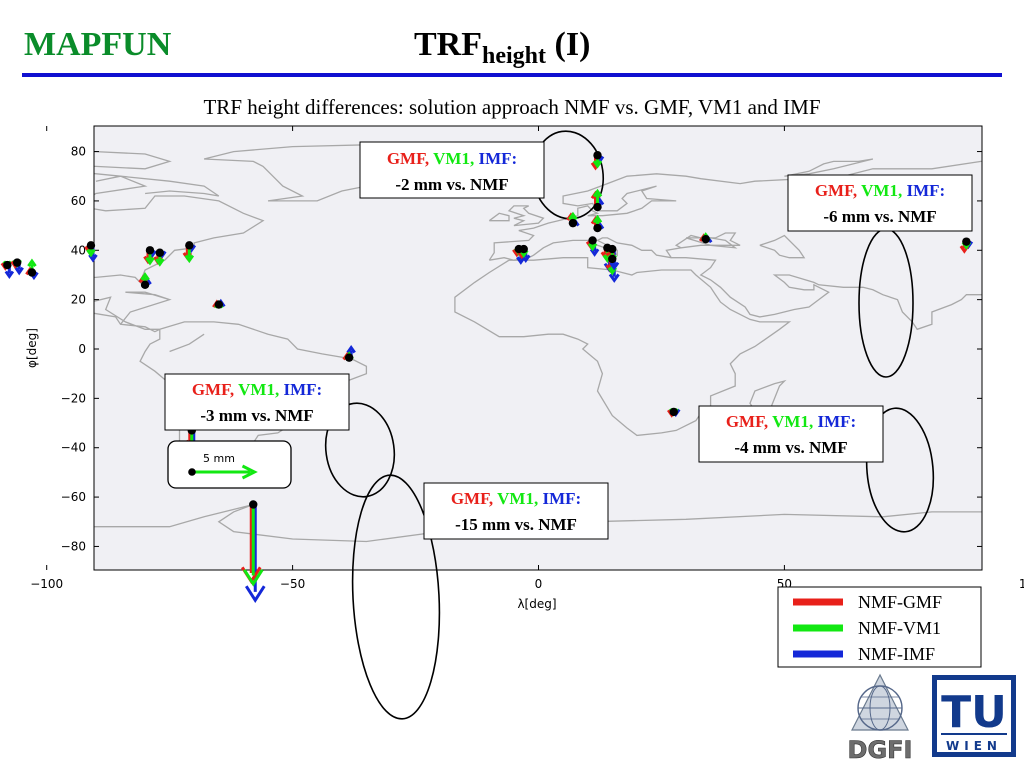 Image resolution: width=1024 pixels, height=768 pixels. Describe the element at coordinates (73, 546) in the screenshot. I see `y-tick-label: −80` at that location.